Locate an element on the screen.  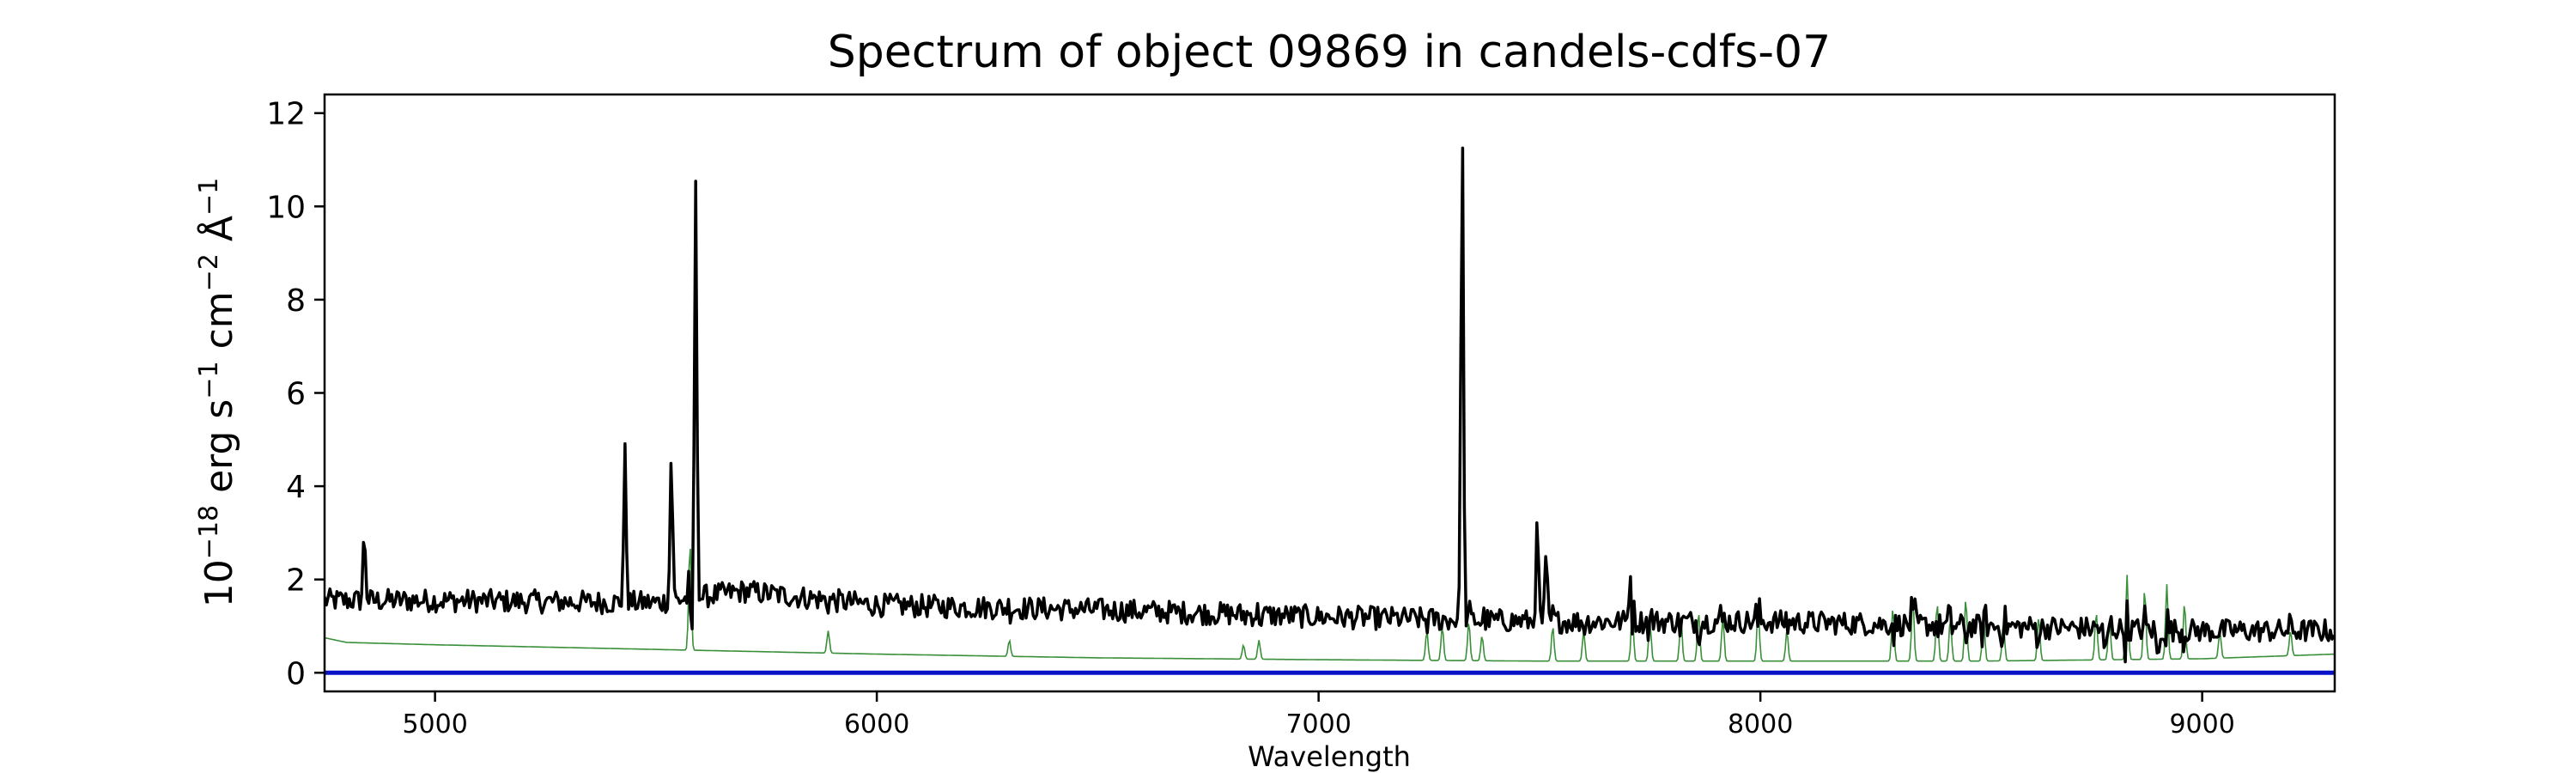
x-tick-label: 5000 is located at coordinates (434, 724).